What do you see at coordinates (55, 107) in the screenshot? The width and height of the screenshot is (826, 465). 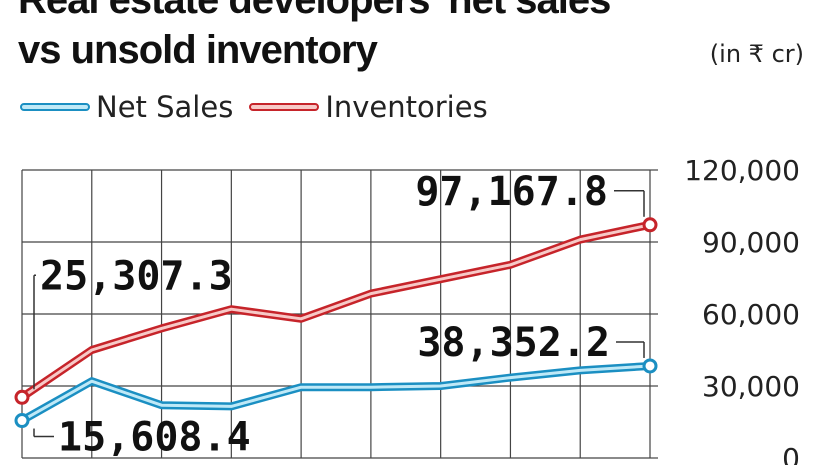 I see `legend-swatch-net-sales` at bounding box center [55, 107].